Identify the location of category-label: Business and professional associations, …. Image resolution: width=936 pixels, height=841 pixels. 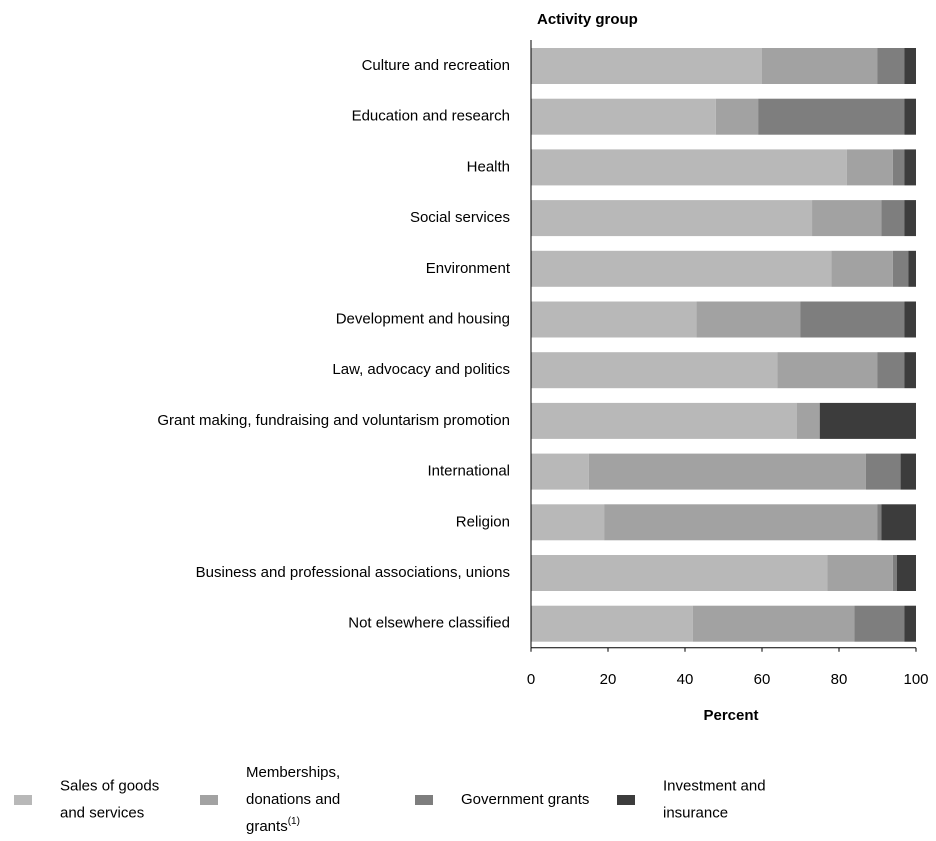
(353, 572).